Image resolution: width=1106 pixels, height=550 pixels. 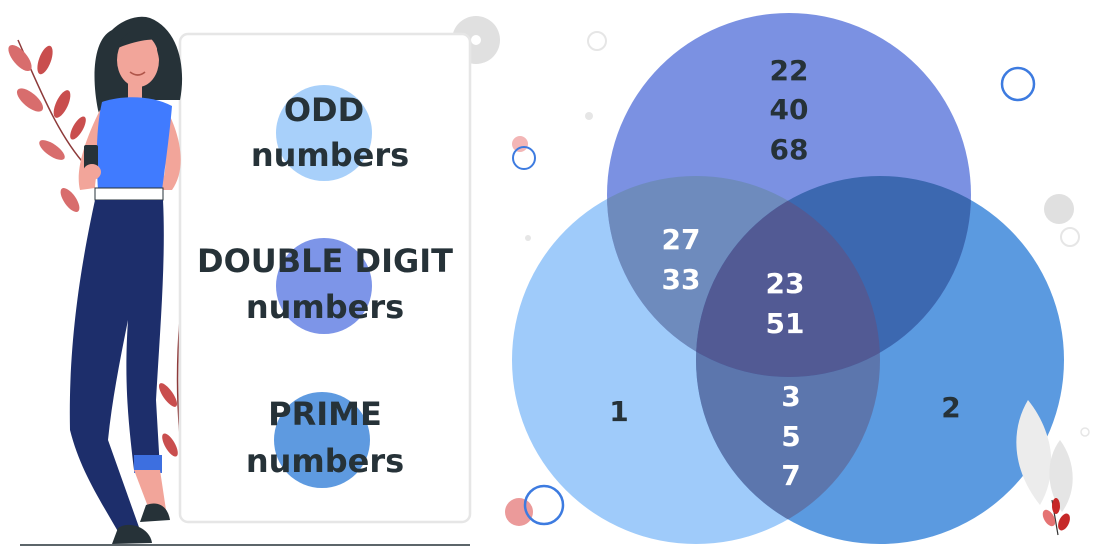 What do you see at coordinates (325, 414) in the screenshot?
I see `prime-legend-title: PRIME` at bounding box center [325, 414].